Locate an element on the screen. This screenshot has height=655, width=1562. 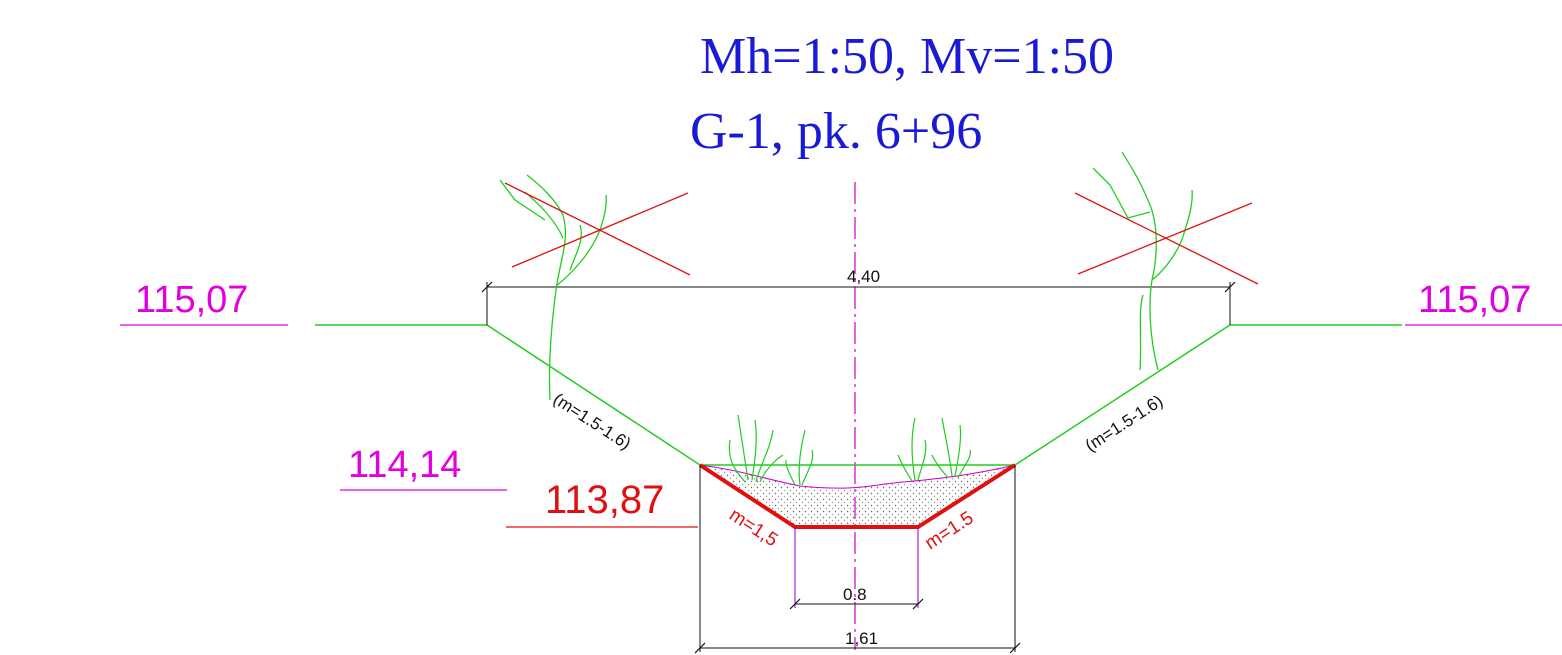
slope-existing-left: (m=1.5-1.6) is located at coordinates (592, 421).